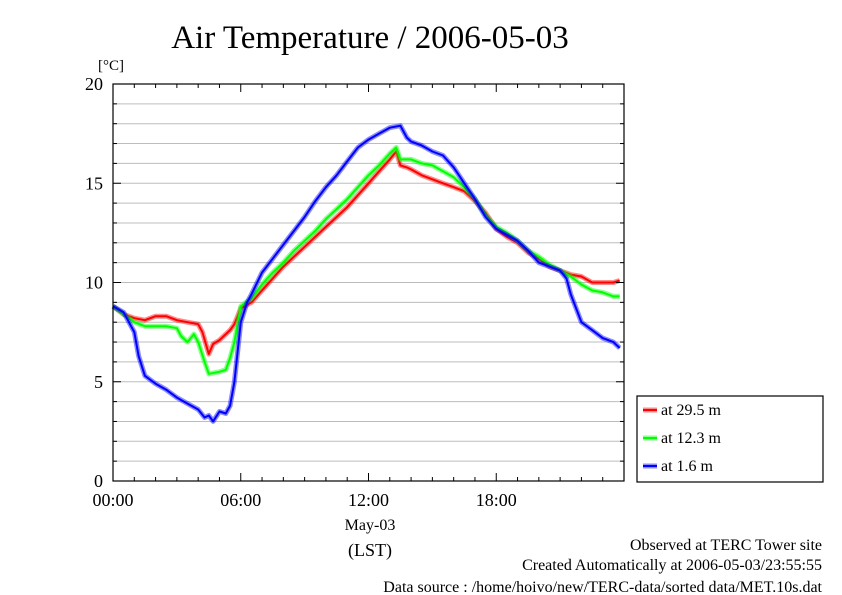 Image resolution: width=842 pixels, height=595 pixels. I want to click on chart-title: Air Temperature / 2006-05-03, so click(370, 38).